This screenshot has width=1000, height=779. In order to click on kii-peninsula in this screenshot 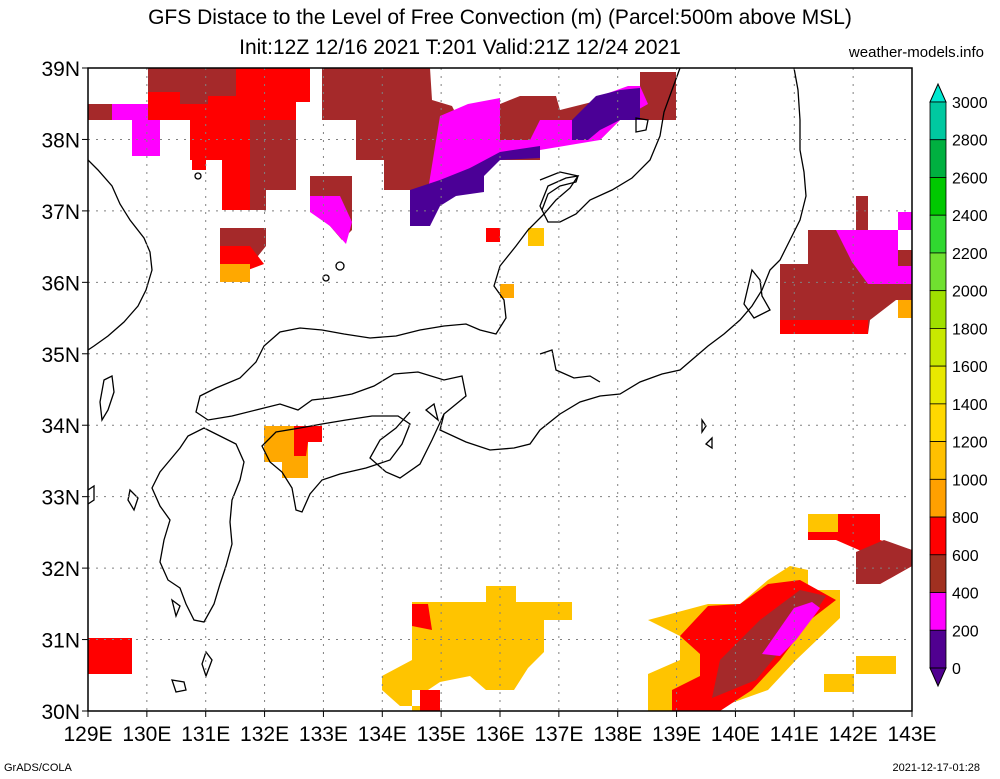, I will do `click(407, 445)`.